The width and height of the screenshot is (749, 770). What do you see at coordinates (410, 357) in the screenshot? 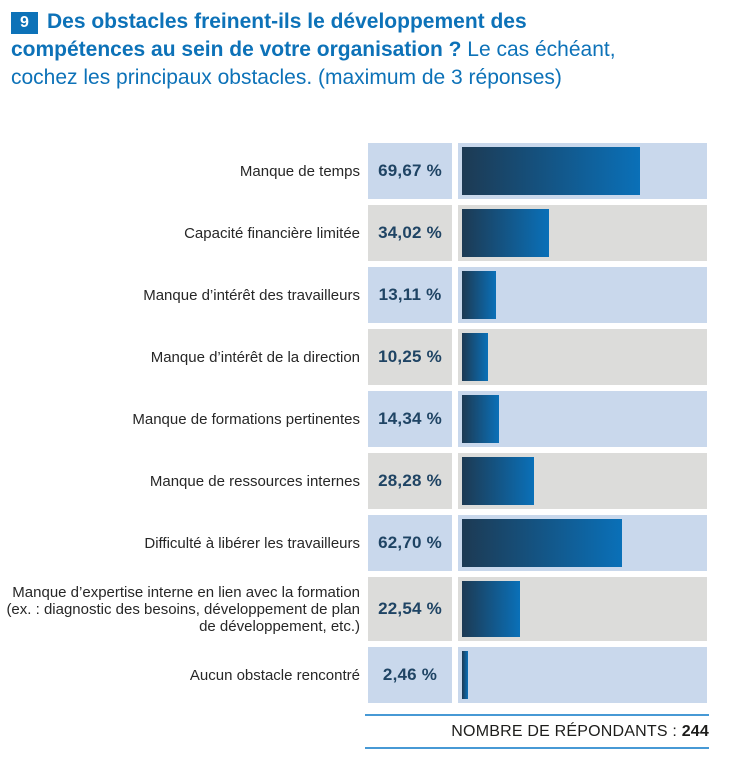
I see `value-label: 10,25 %` at bounding box center [410, 357].